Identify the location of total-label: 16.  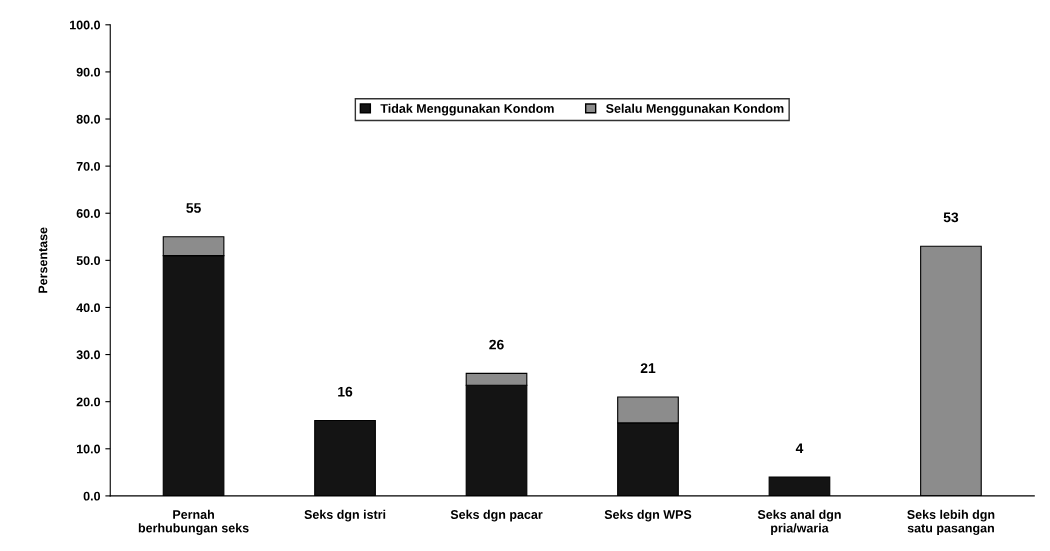
(345, 391).